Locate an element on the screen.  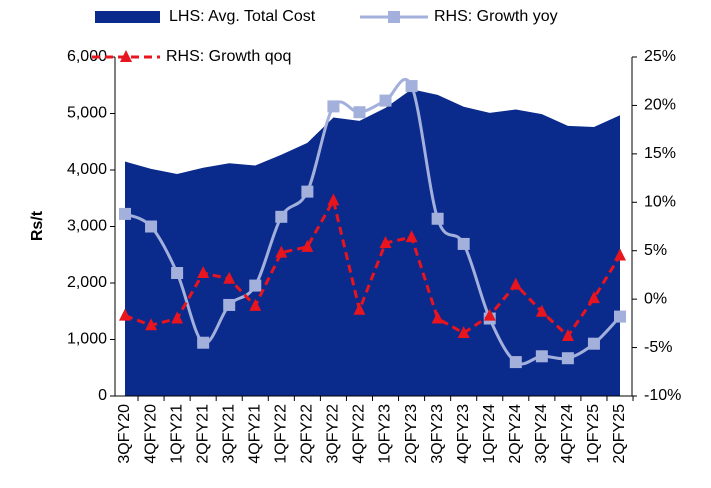
y-tick-label: 6,000 is located at coordinates (87, 56).